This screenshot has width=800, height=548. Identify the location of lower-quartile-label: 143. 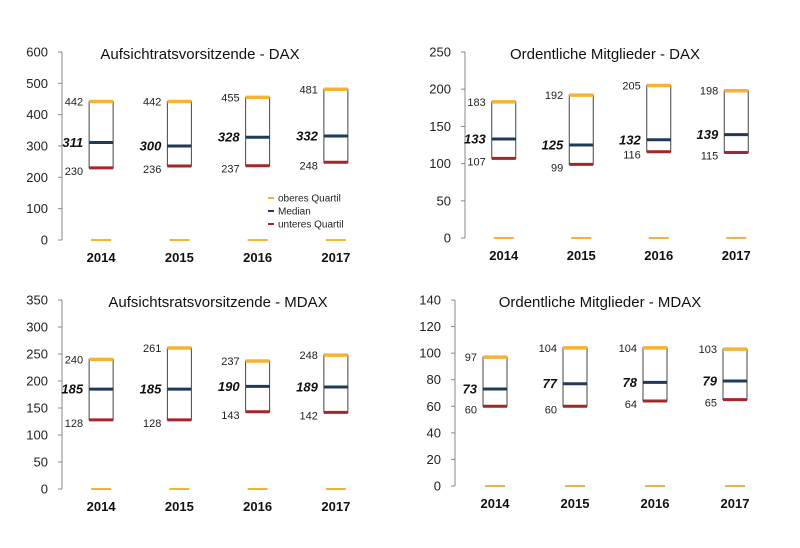
(230, 416).